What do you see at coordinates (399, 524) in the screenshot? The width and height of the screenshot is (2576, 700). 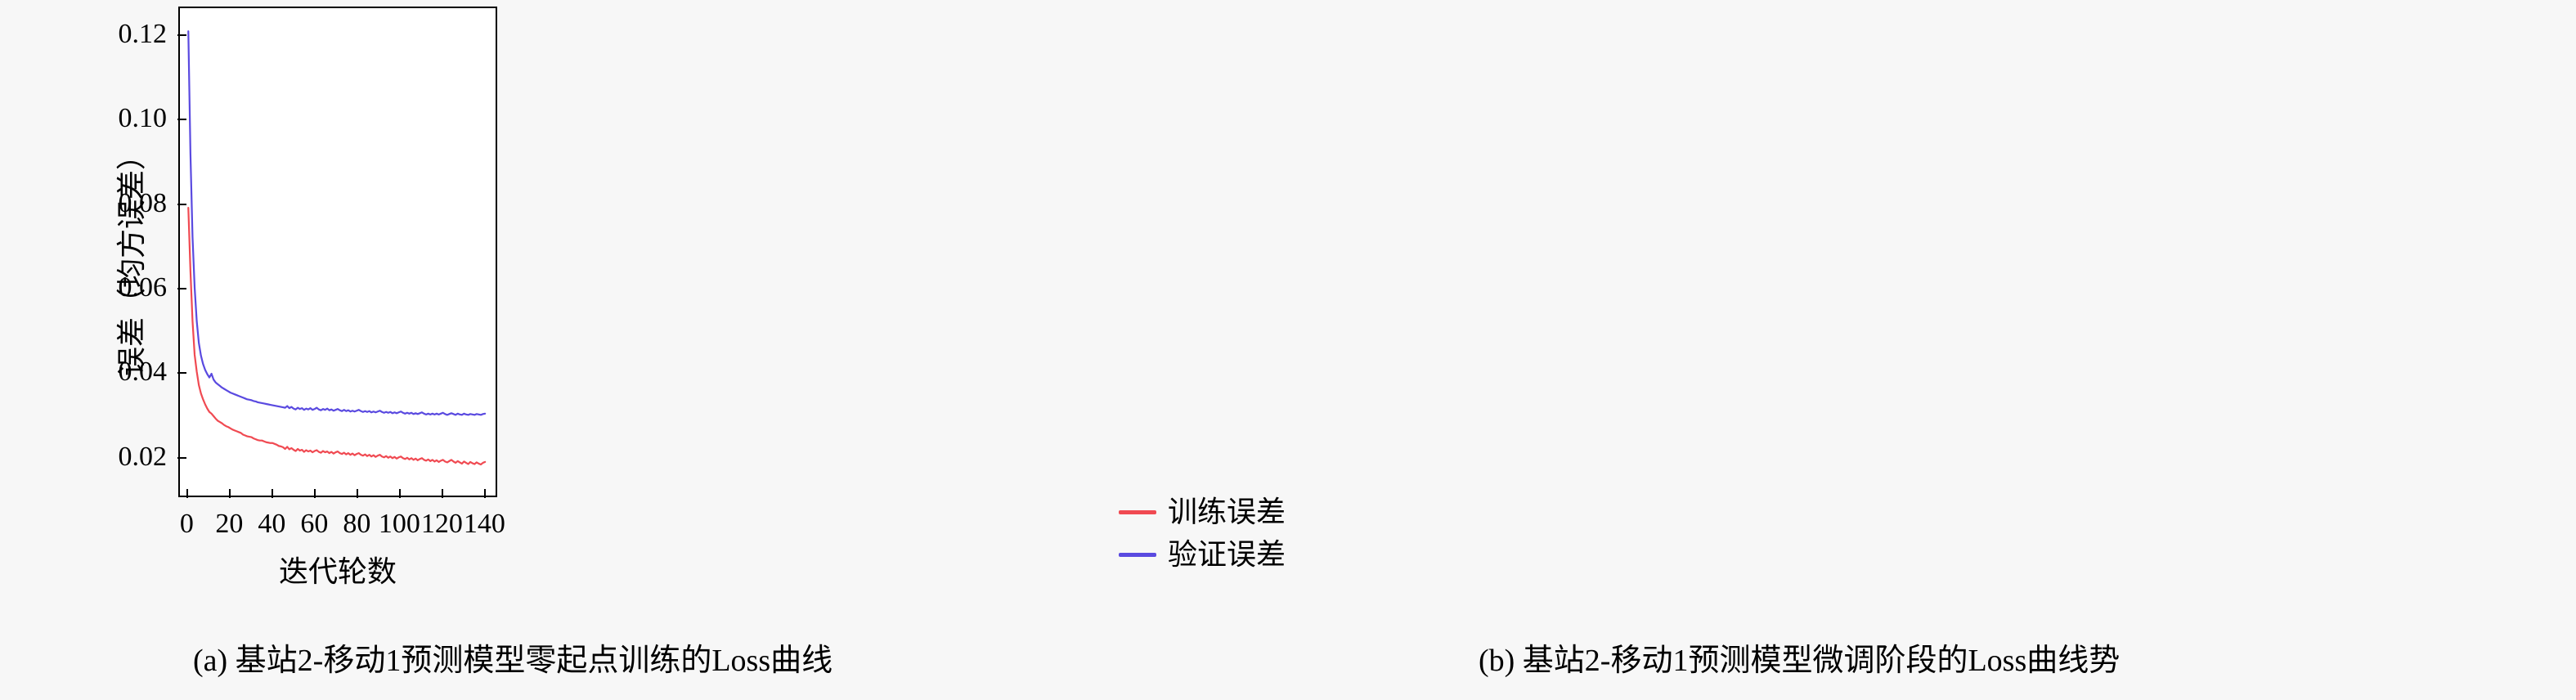 I see `x-tick-label: 100` at bounding box center [399, 524].